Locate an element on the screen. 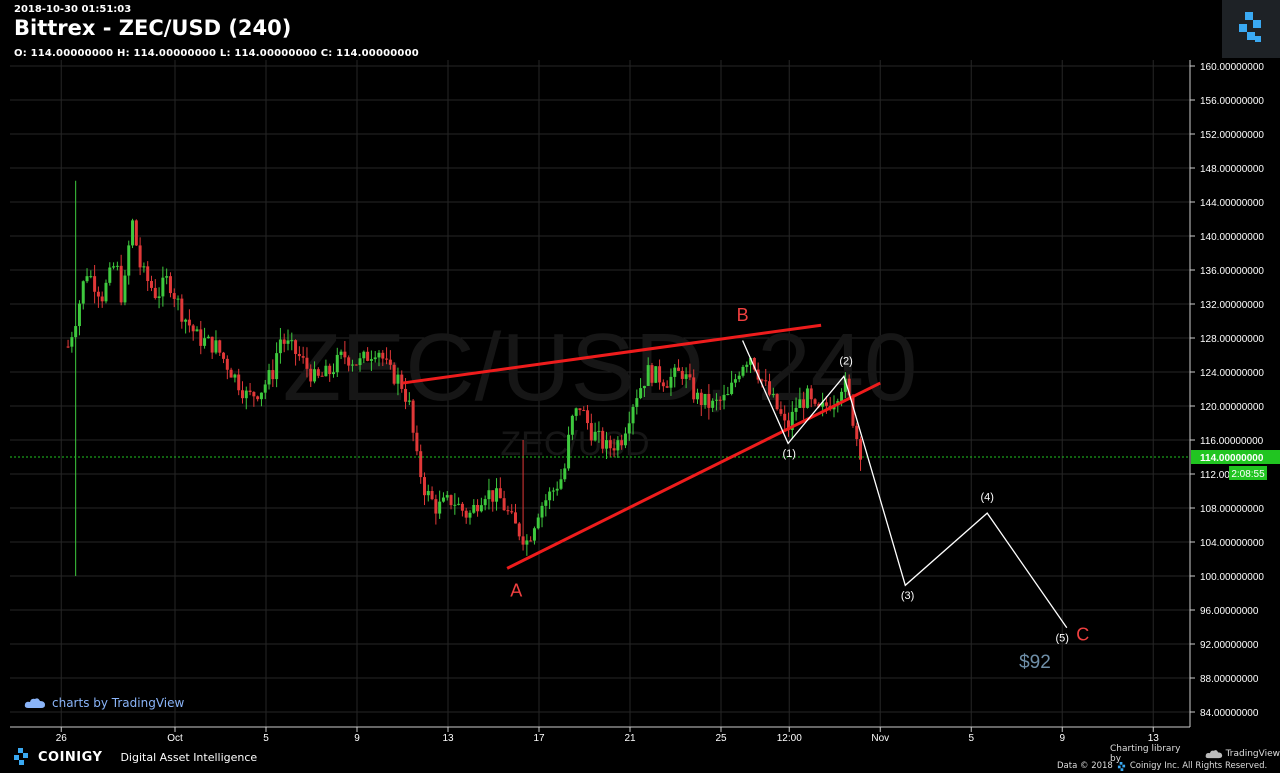 The width and height of the screenshot is (1280, 773). wave-projection is located at coordinates (905, 484).